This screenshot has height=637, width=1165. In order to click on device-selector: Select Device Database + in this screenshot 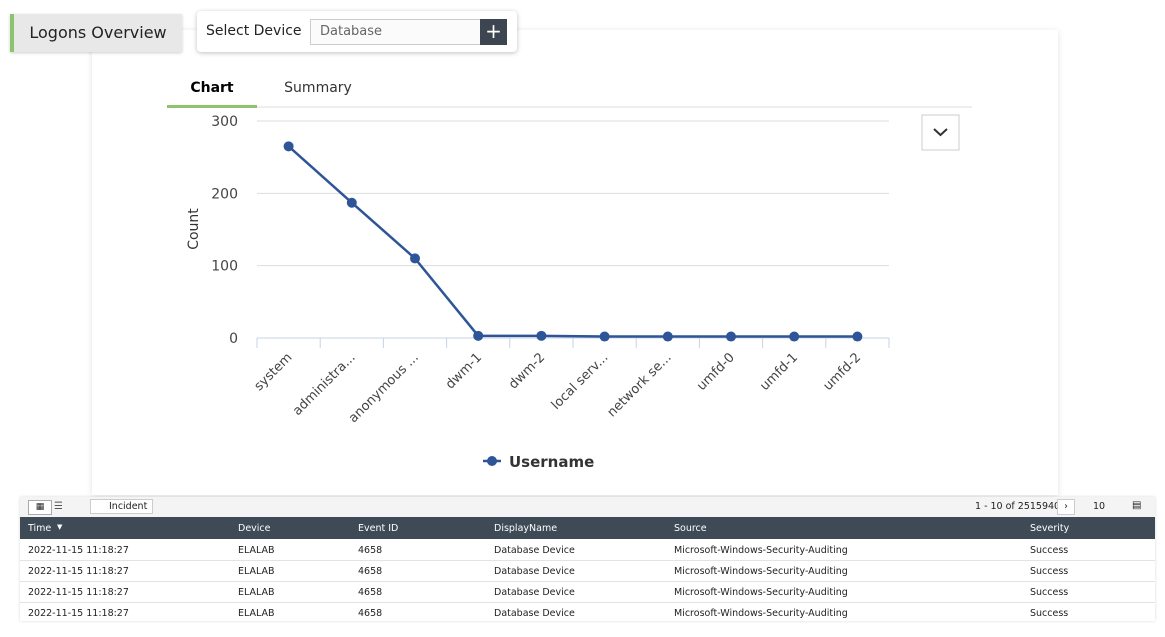, I will do `click(357, 31)`.